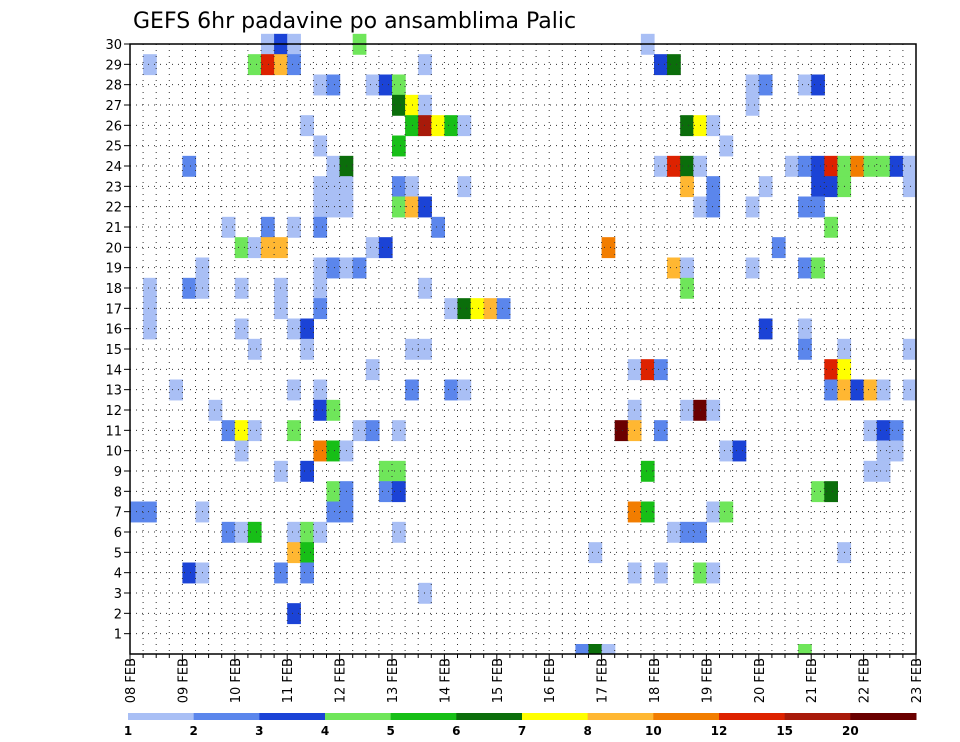 This screenshot has width=960, height=742. Describe the element at coordinates (113, 452) in the screenshot. I see `y-tick-label: 10` at that location.